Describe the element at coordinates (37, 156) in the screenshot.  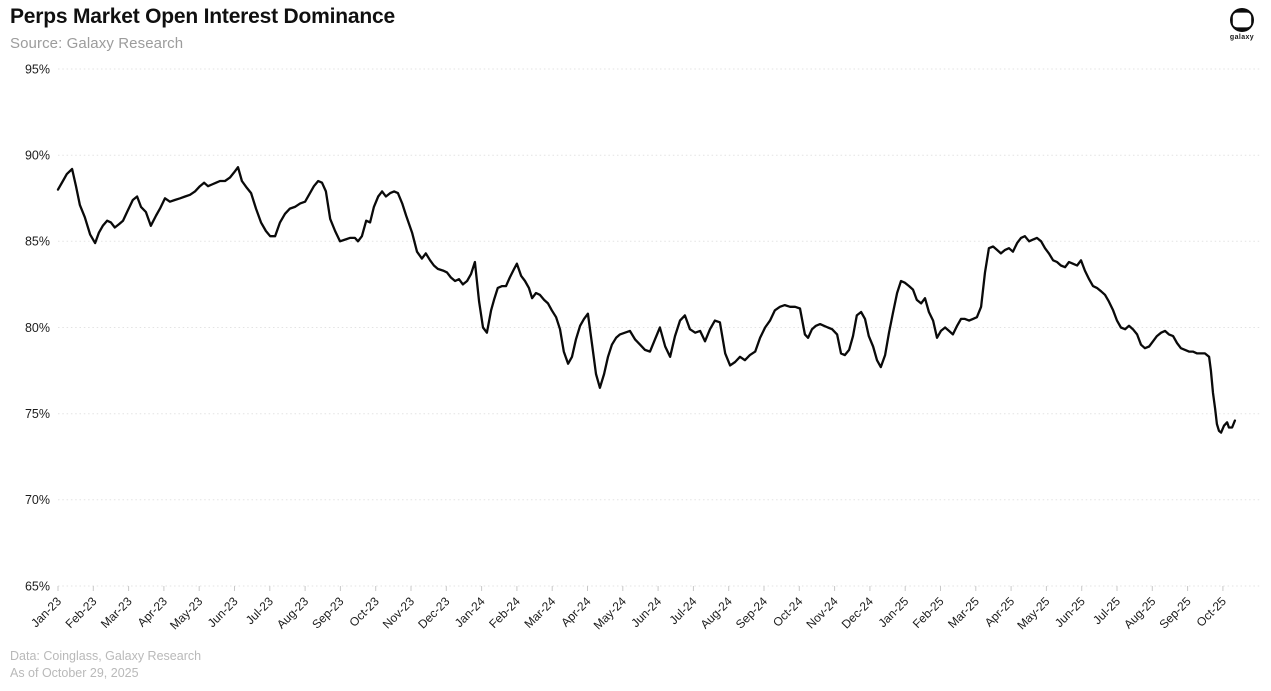
I see `y-axis-tick-label: 90%` at that location.